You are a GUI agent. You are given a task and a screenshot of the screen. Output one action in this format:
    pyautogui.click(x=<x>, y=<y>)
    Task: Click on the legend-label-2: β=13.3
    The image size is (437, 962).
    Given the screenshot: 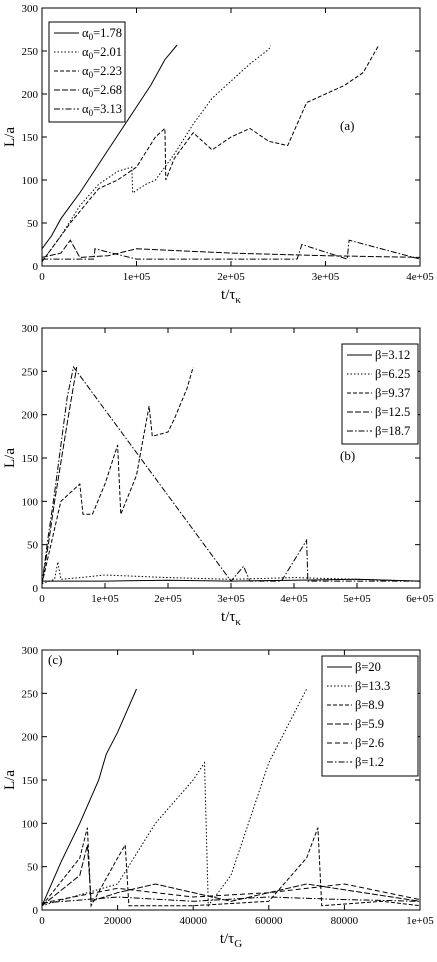 What is the action you would take?
    pyautogui.click(x=372, y=686)
    